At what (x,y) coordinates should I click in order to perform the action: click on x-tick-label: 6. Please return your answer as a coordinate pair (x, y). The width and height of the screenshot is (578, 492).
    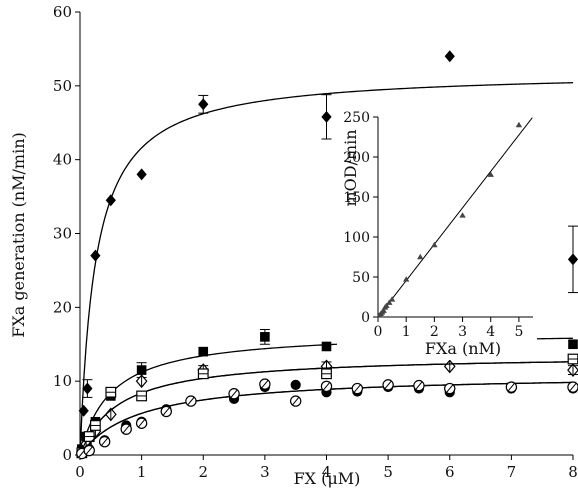
    Looking at the image, I should click on (450, 472).